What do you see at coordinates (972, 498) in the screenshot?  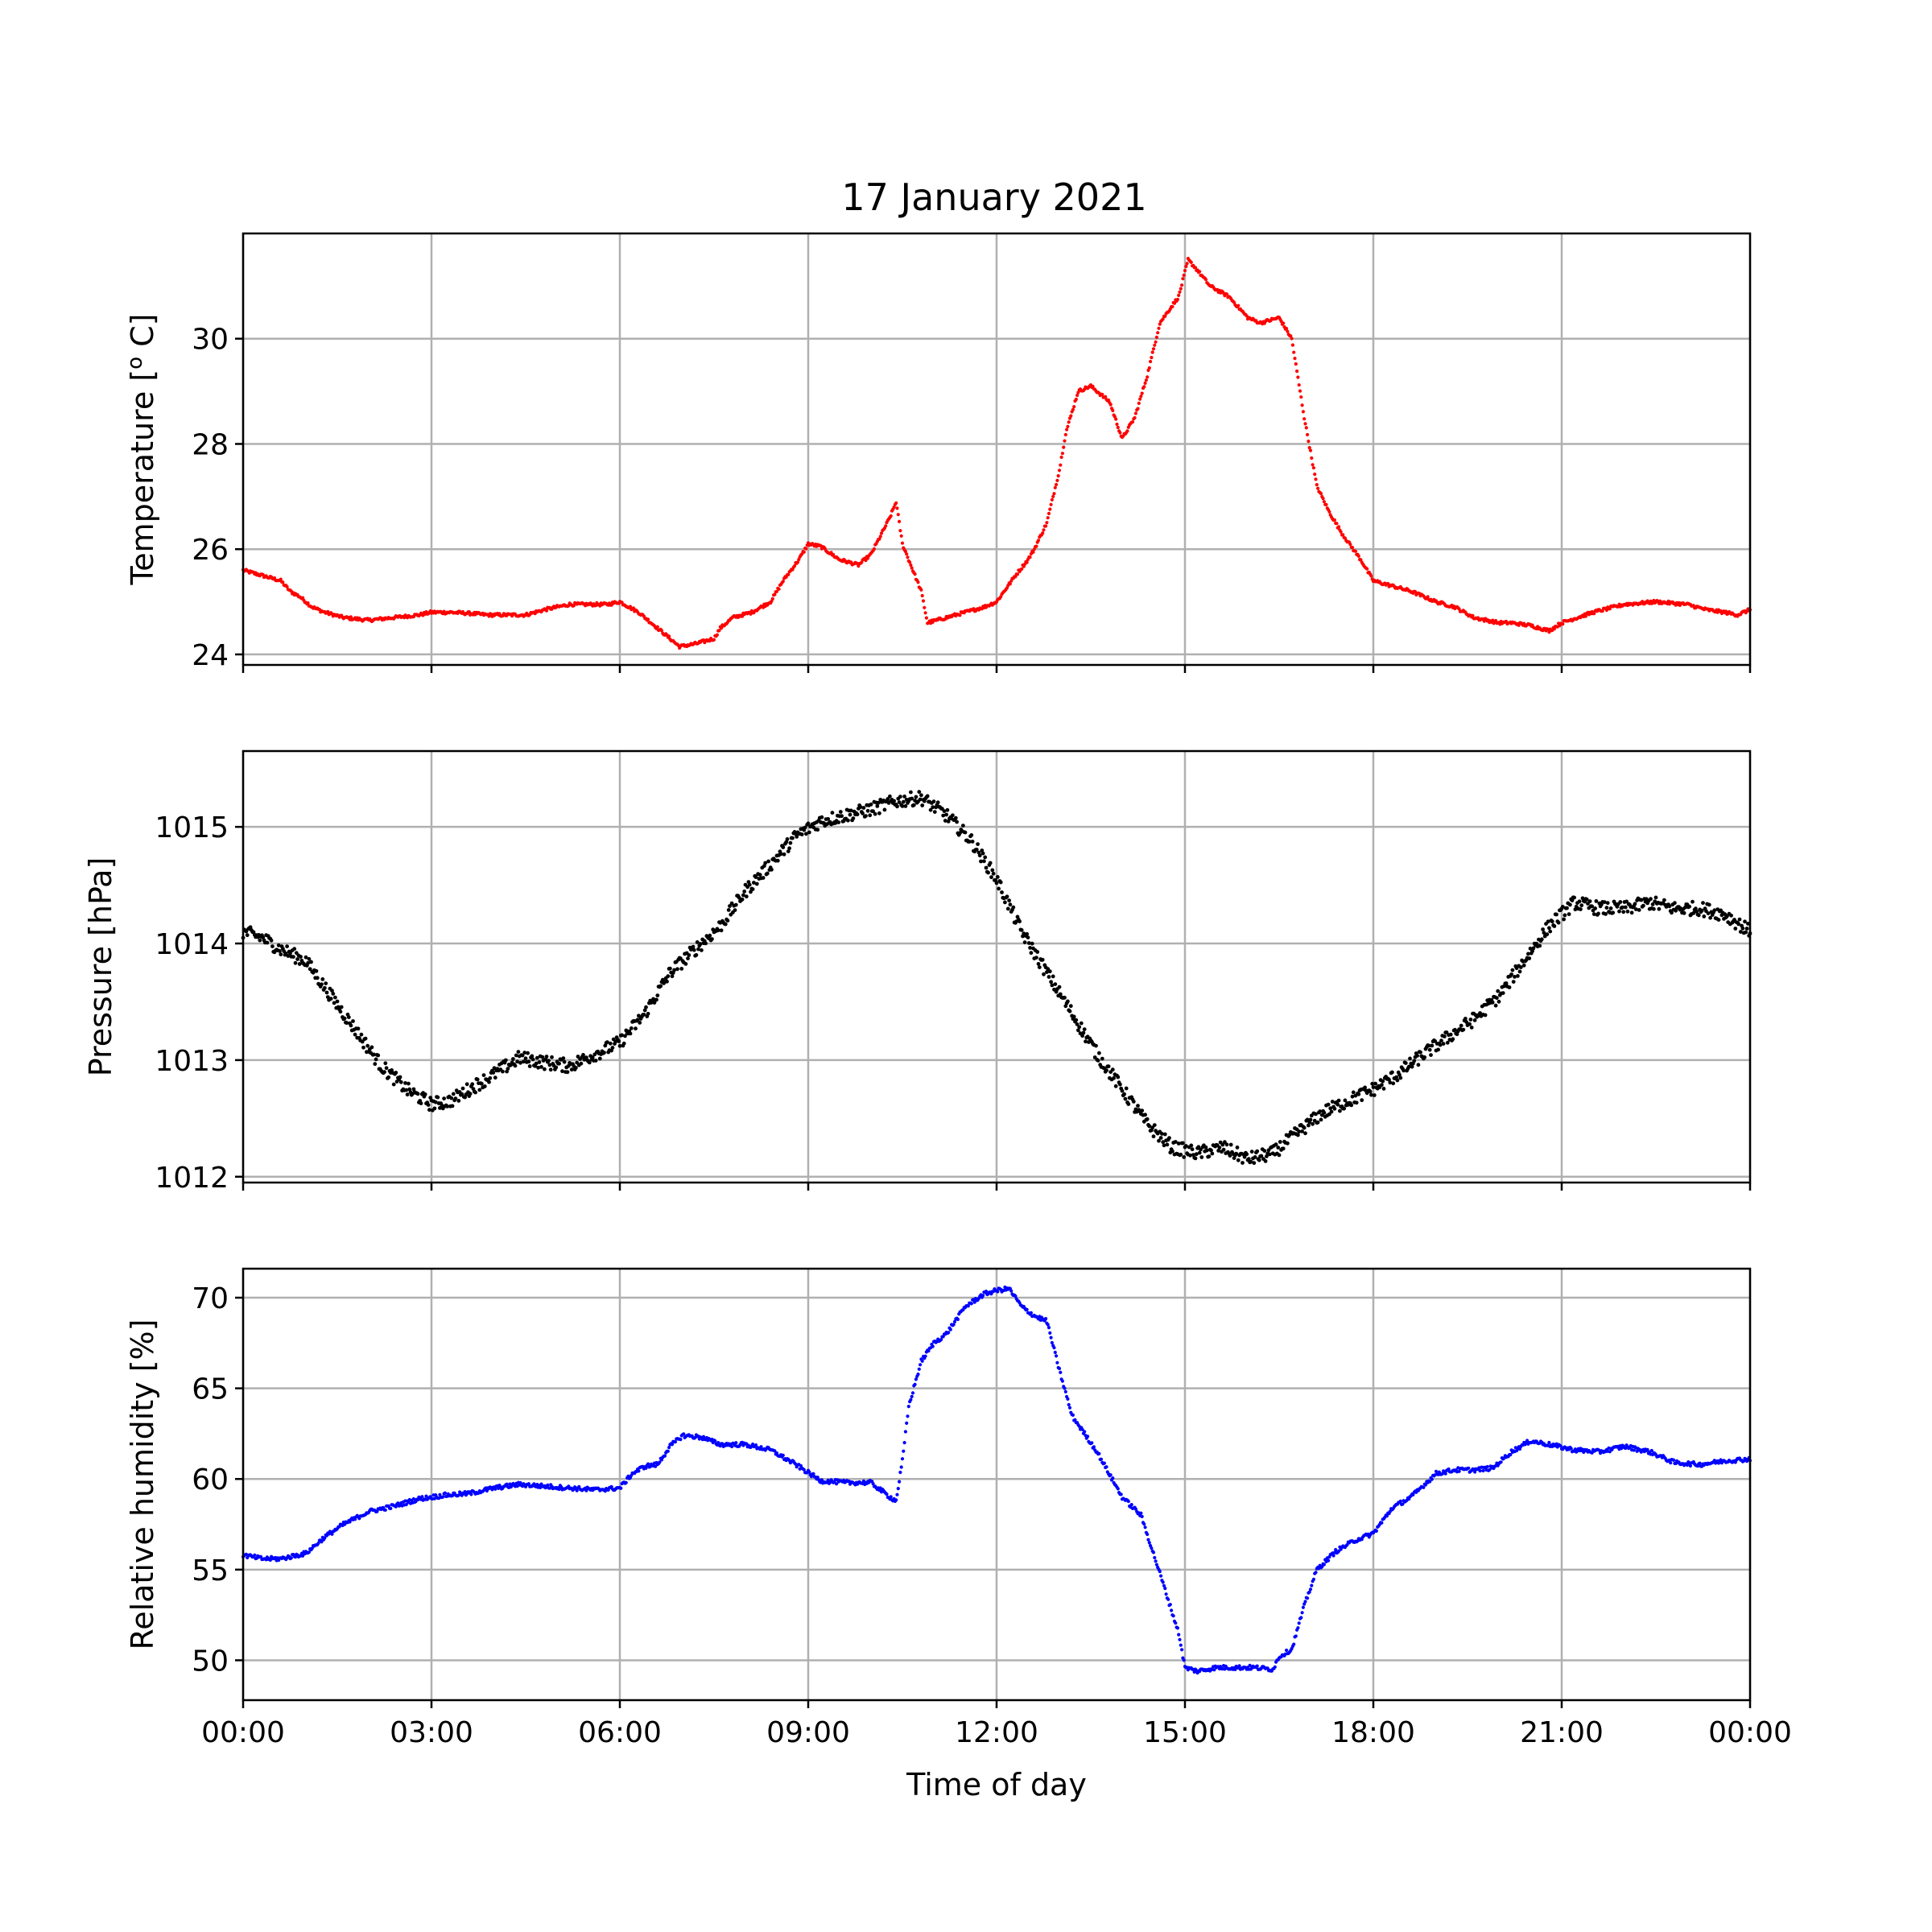 I see `temperature-yticks: 24 26 28 30` at bounding box center [972, 498].